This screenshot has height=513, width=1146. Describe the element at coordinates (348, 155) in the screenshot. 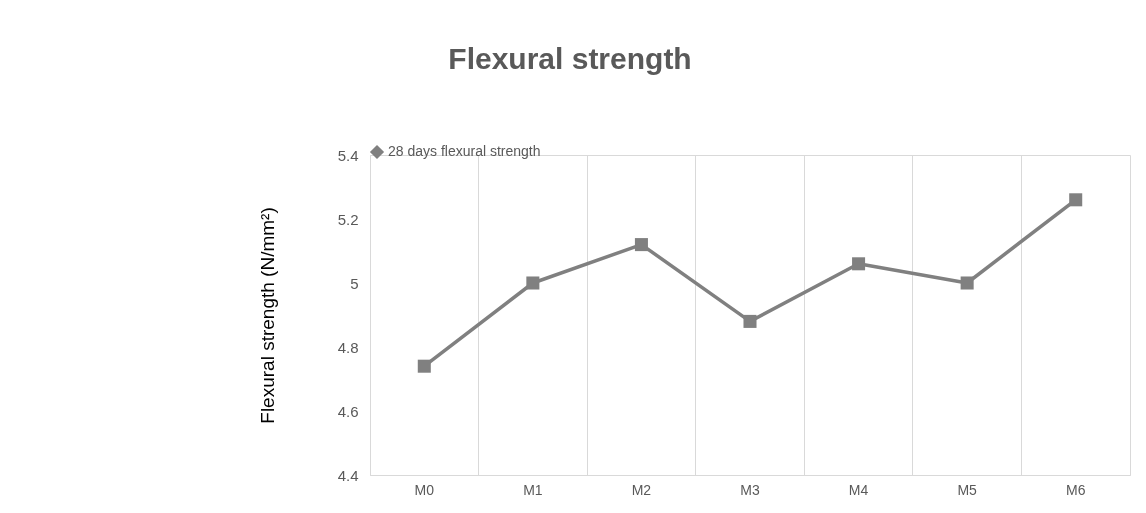

I see `y-tick-label: 5.4` at that location.